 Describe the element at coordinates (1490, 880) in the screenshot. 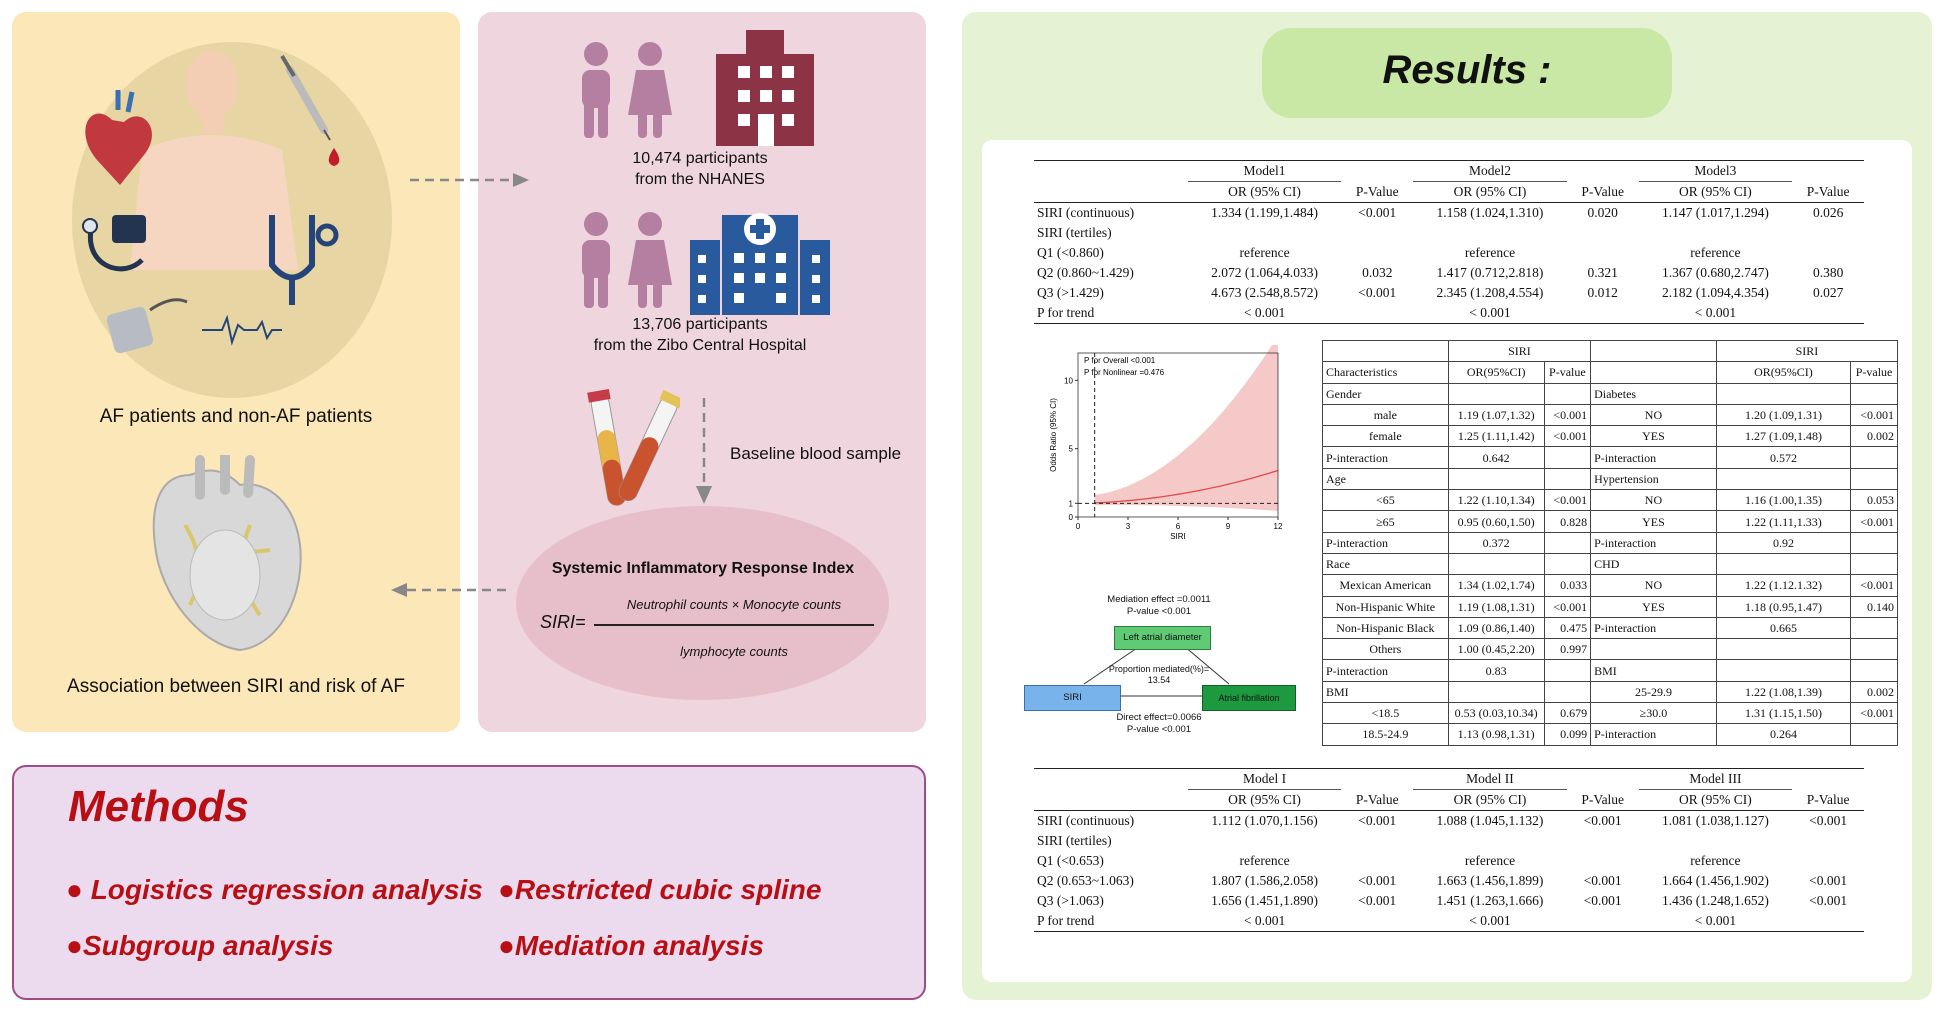

I see `table-cell: 1.663 (1.456,1.899)` at that location.